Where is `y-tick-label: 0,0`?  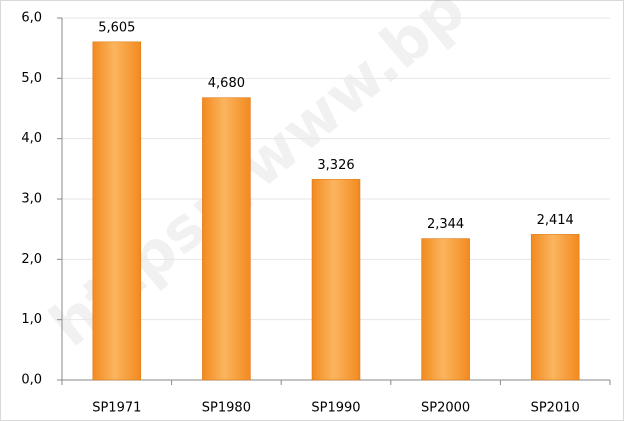 y-tick-label: 0,0 is located at coordinates (31, 380).